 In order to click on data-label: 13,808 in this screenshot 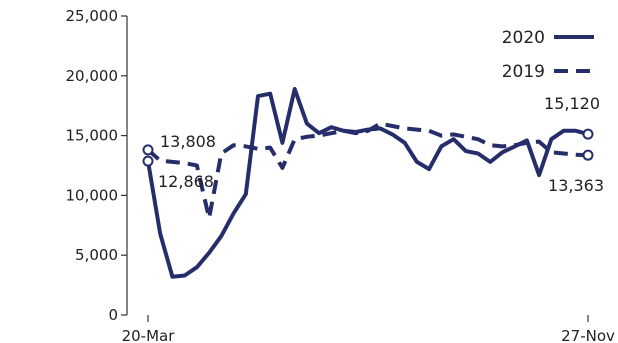, I will do `click(188, 141)`.